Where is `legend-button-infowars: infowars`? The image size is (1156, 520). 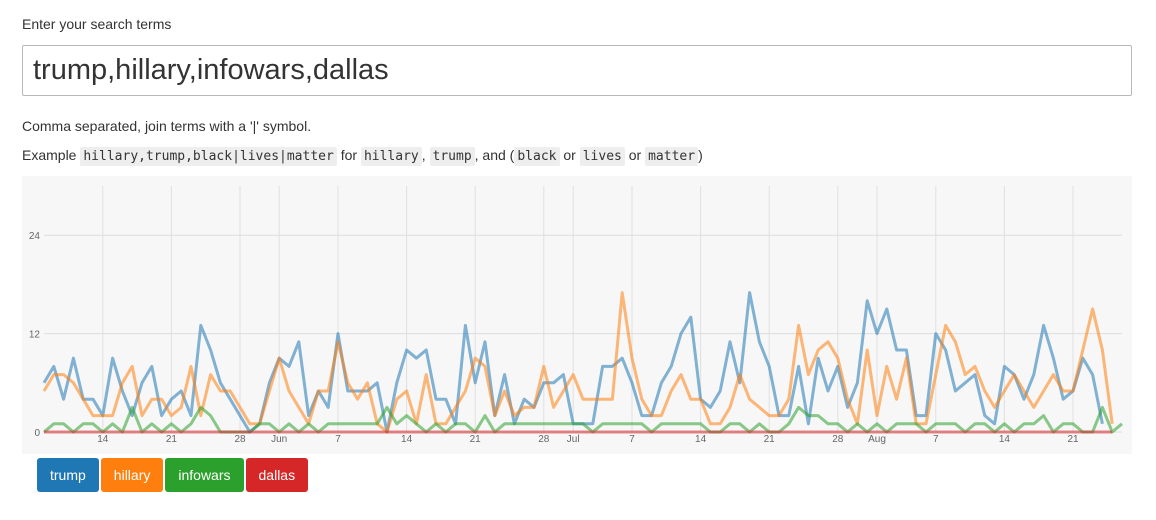
legend-button-infowars: infowars is located at coordinates (204, 475).